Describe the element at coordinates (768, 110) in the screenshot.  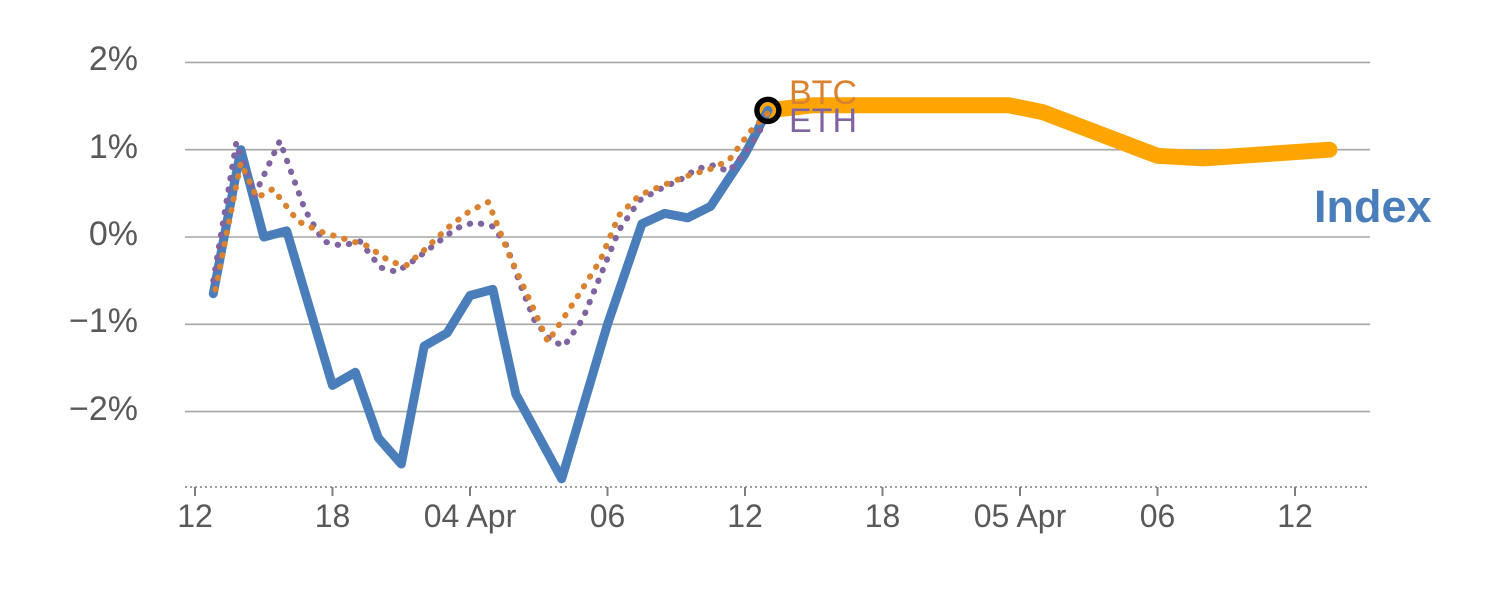
I see `marker-circle` at that location.